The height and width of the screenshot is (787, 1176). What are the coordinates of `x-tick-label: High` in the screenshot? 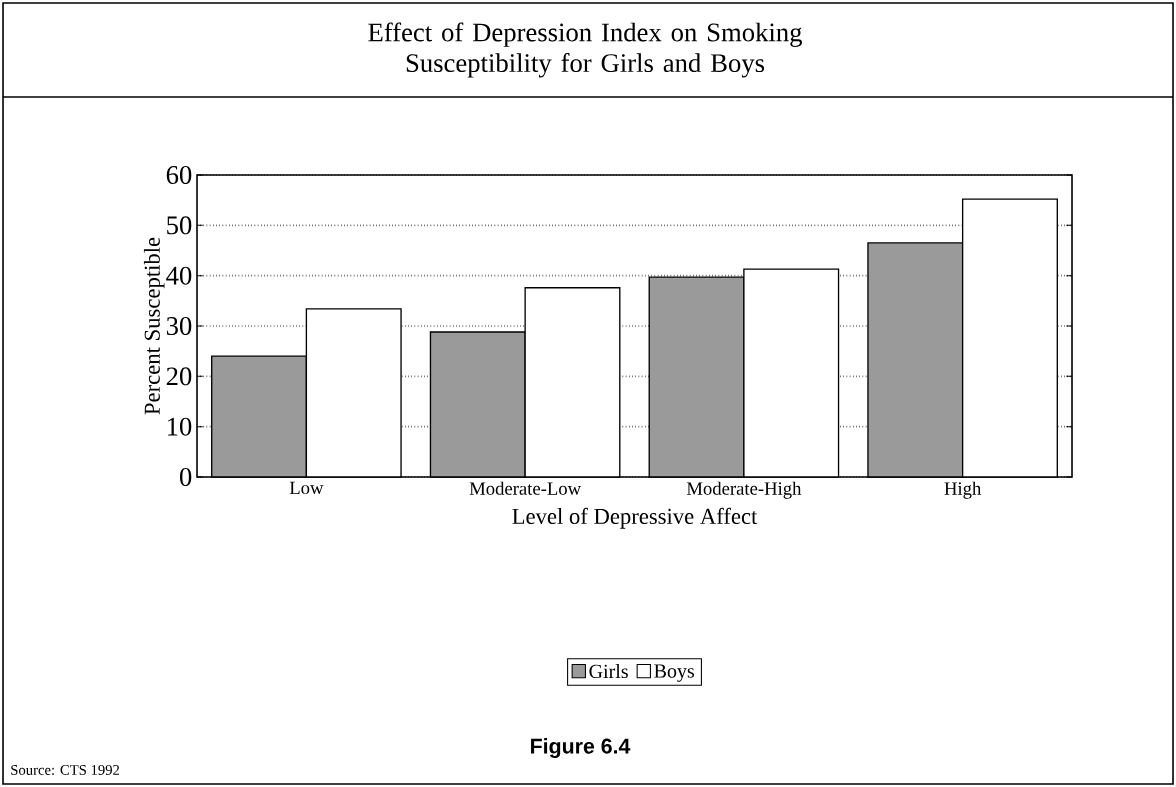 It's located at (963, 490).